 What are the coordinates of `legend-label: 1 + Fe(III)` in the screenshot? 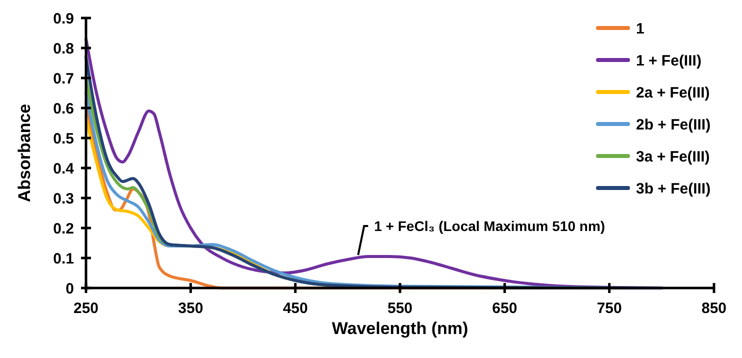 It's located at (669, 61).